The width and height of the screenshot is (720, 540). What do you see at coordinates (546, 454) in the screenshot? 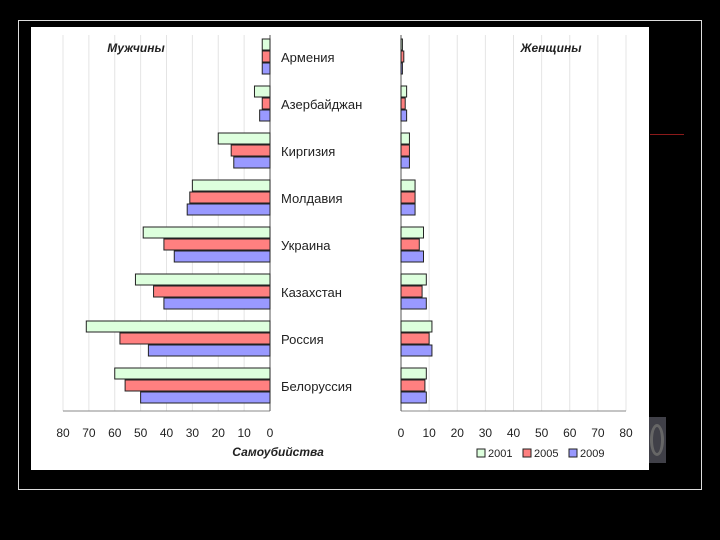
I see `legend-label: 2005` at bounding box center [546, 454].